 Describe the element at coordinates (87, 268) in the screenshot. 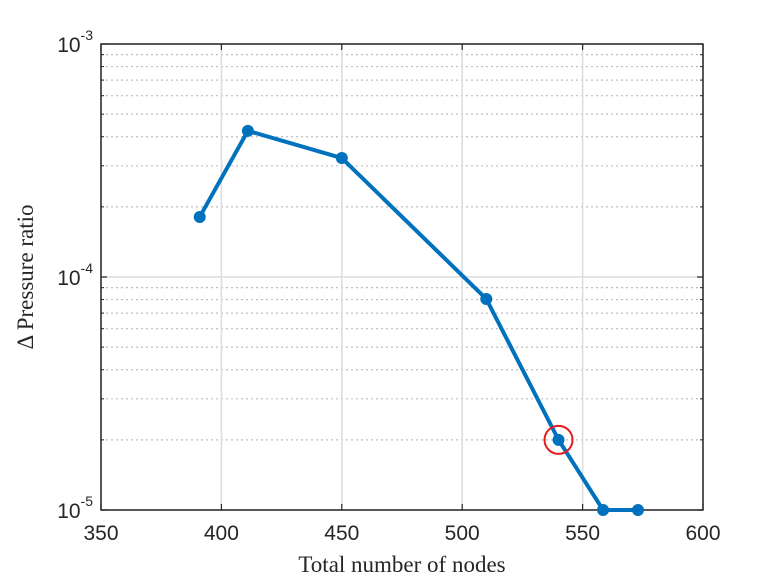

I see `y-tick-exponent: -4` at that location.